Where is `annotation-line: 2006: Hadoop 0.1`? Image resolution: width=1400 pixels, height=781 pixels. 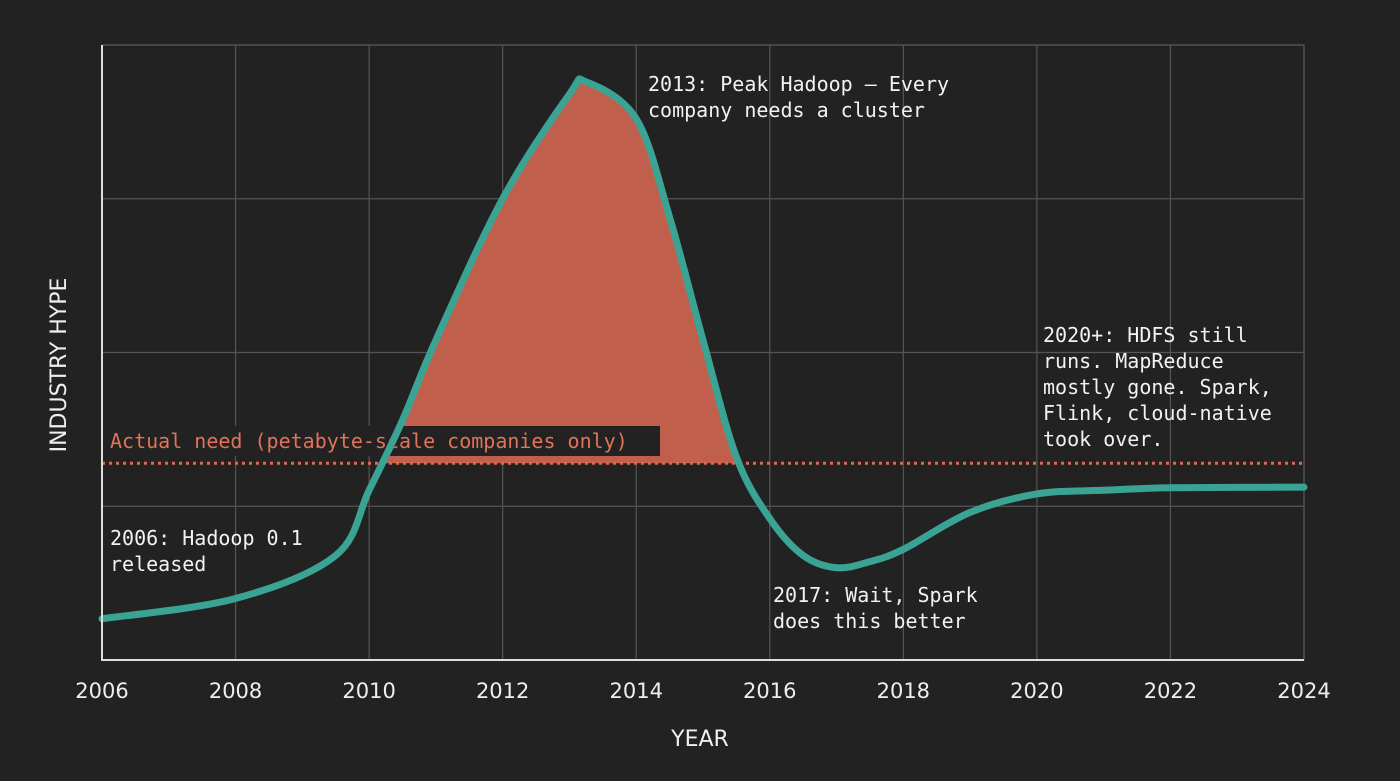
annotation-line: 2006: Hadoop 0.1 is located at coordinates (206, 538).